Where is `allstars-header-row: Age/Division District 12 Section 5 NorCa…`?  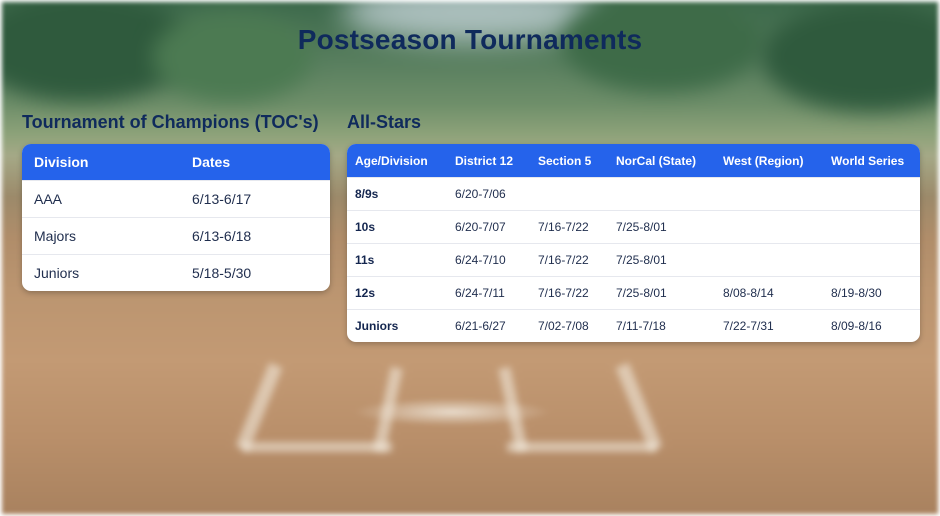 allstars-header-row: Age/Division District 12 Section 5 NorCa… is located at coordinates (633, 161).